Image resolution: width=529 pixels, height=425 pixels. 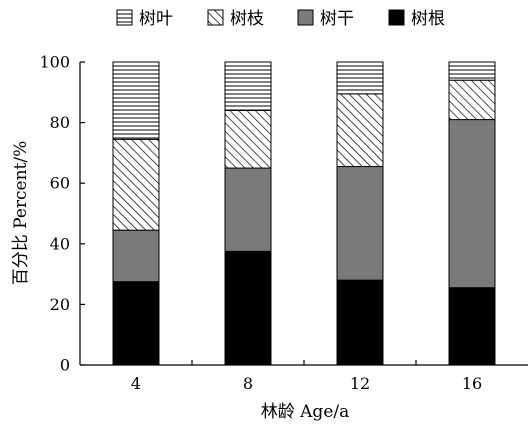 What do you see at coordinates (337, 19) in the screenshot?
I see `legend-label: 树干` at bounding box center [337, 19].